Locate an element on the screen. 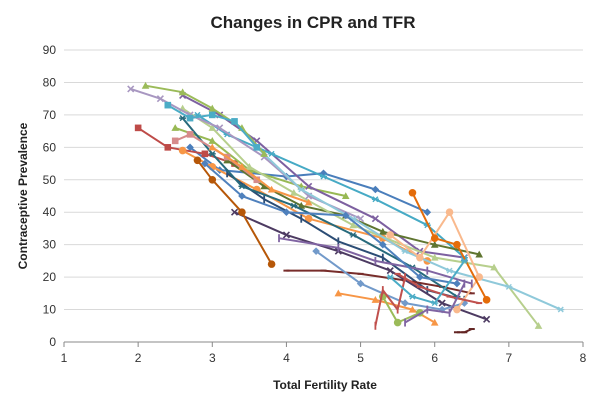 This screenshot has width=600, height=406. y-tick-label: 70 is located at coordinates (50, 115).